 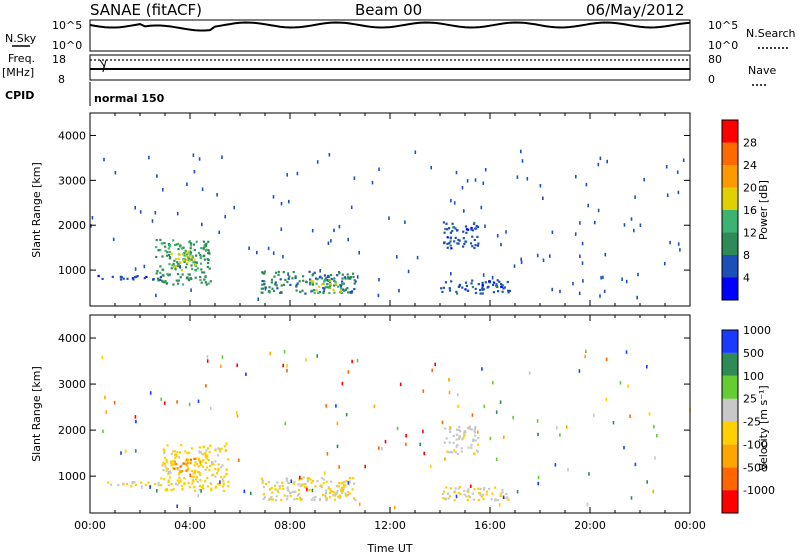 I want to click on y-tick-label: 3000, so click(x=72, y=180).